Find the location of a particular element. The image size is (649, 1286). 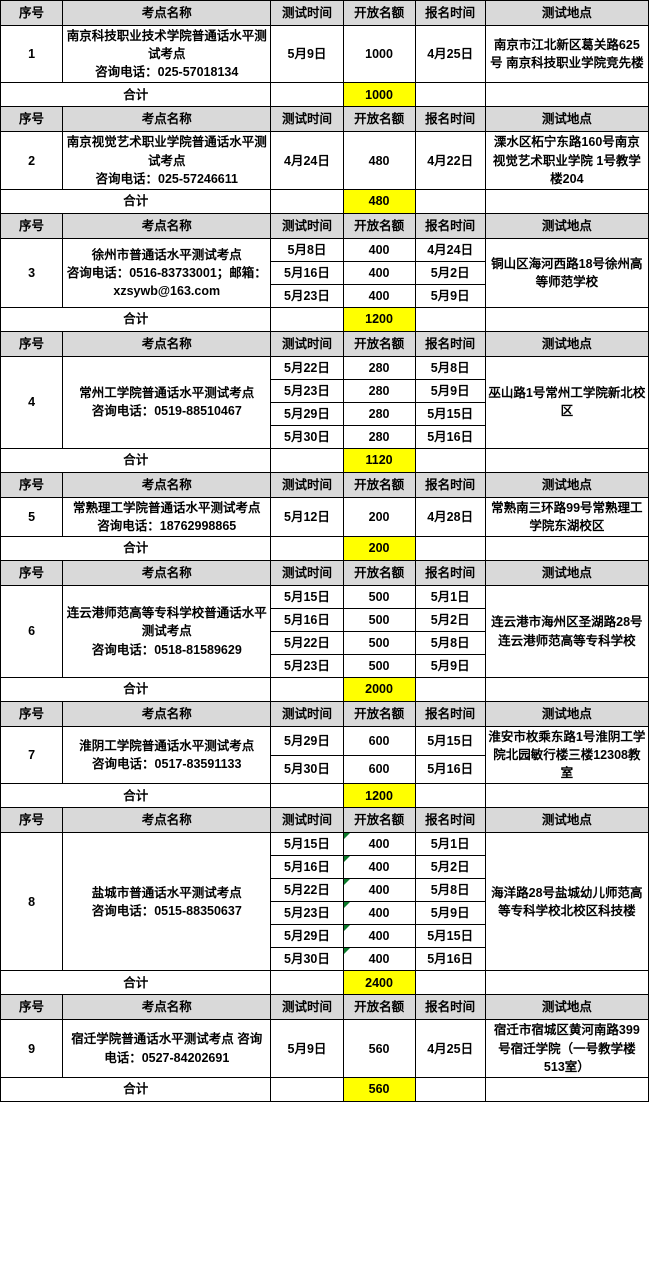

test-location: 常熟南三环路99号常熟理工学院东湖校区 is located at coordinates (566, 517).